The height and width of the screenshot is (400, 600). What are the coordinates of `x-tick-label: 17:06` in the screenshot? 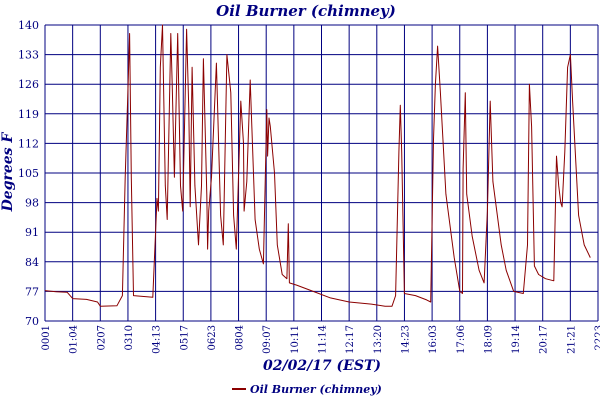 It's located at (461, 339).